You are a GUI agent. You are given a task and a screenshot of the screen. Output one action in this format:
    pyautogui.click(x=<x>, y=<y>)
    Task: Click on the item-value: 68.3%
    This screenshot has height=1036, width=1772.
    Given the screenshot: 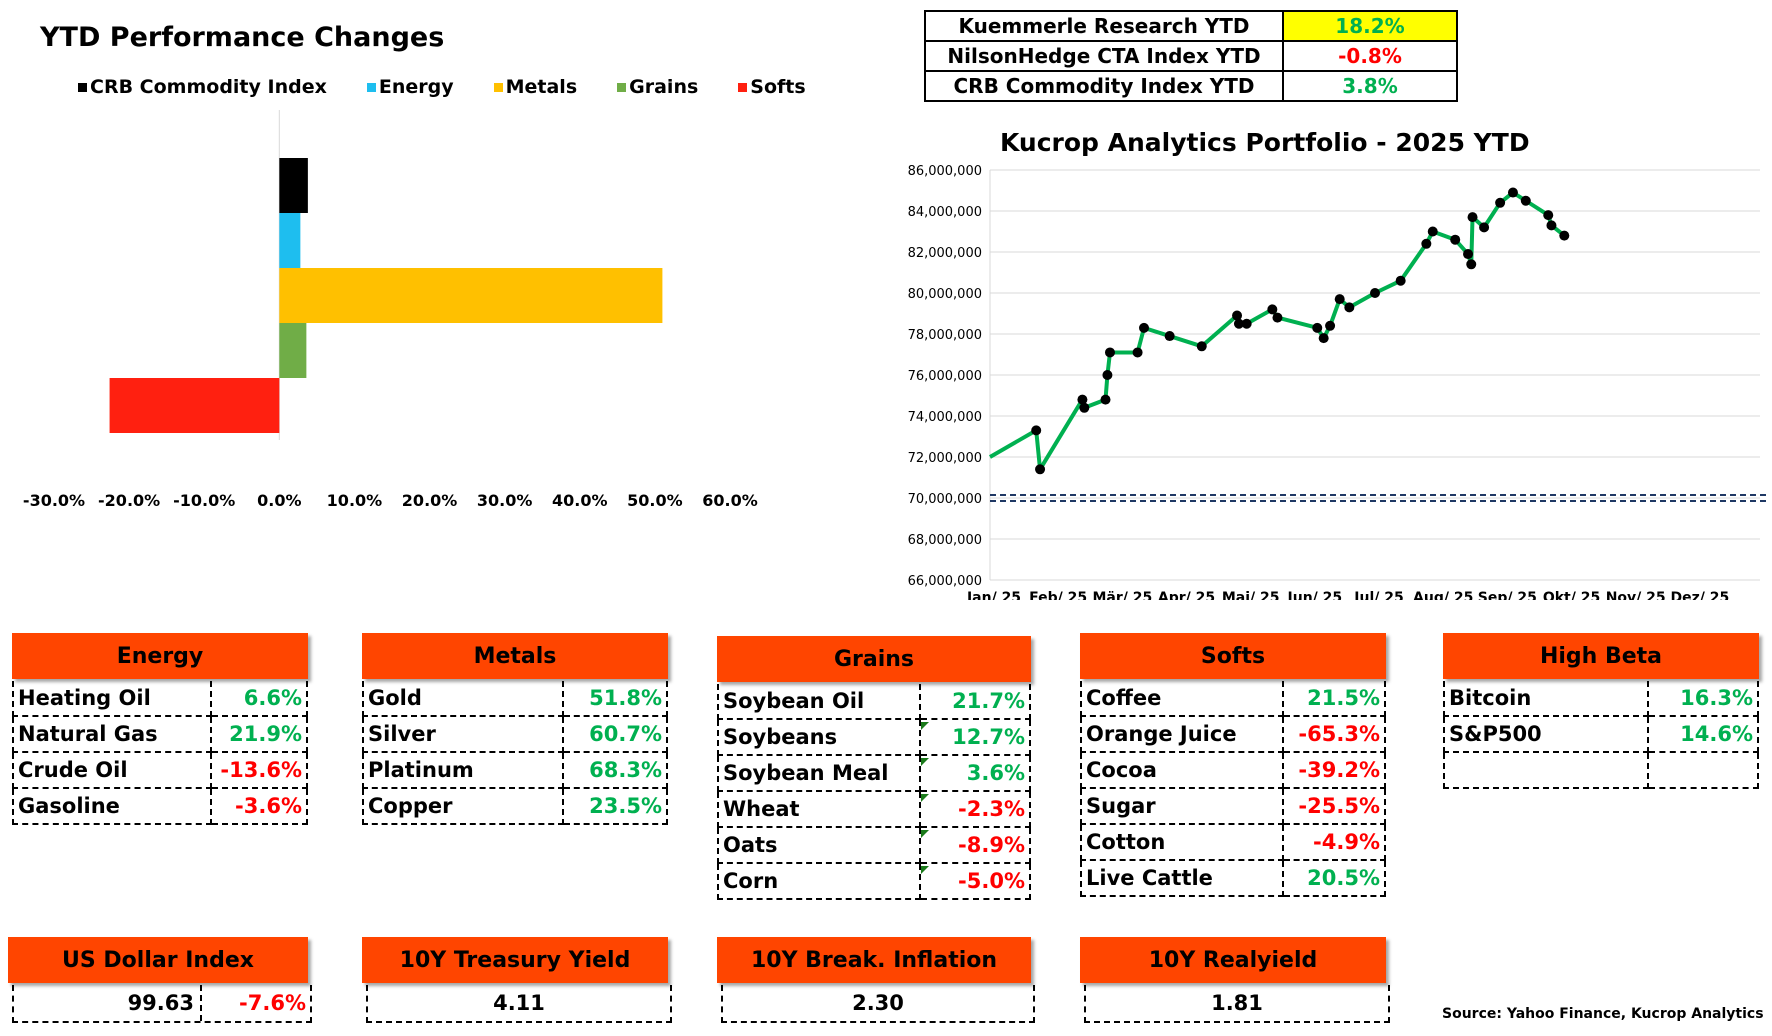 What is the action you would take?
    pyautogui.click(x=615, y=770)
    